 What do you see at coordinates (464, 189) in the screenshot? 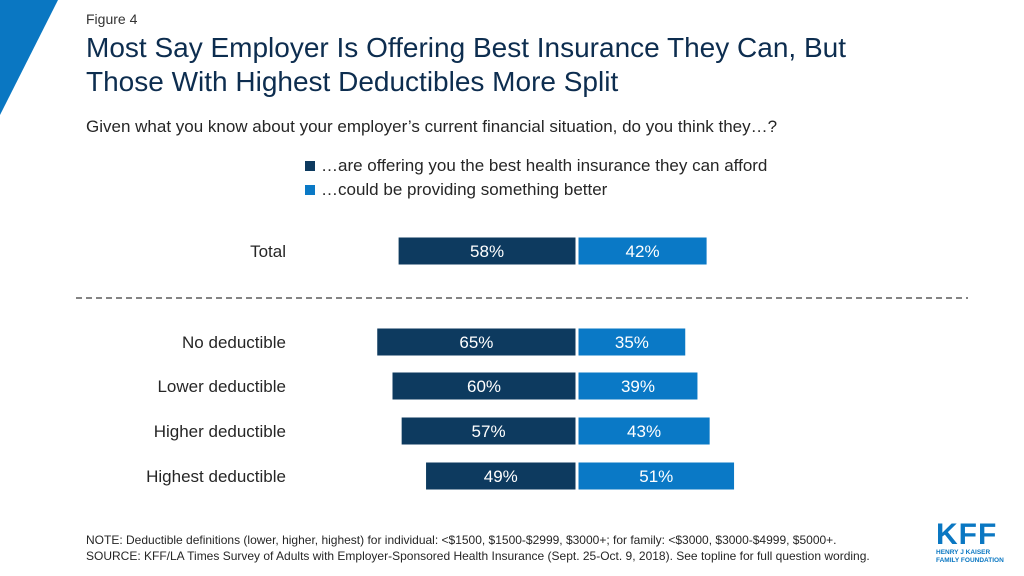
I see `legend-label-series-2: …could be providing something better` at bounding box center [464, 189].